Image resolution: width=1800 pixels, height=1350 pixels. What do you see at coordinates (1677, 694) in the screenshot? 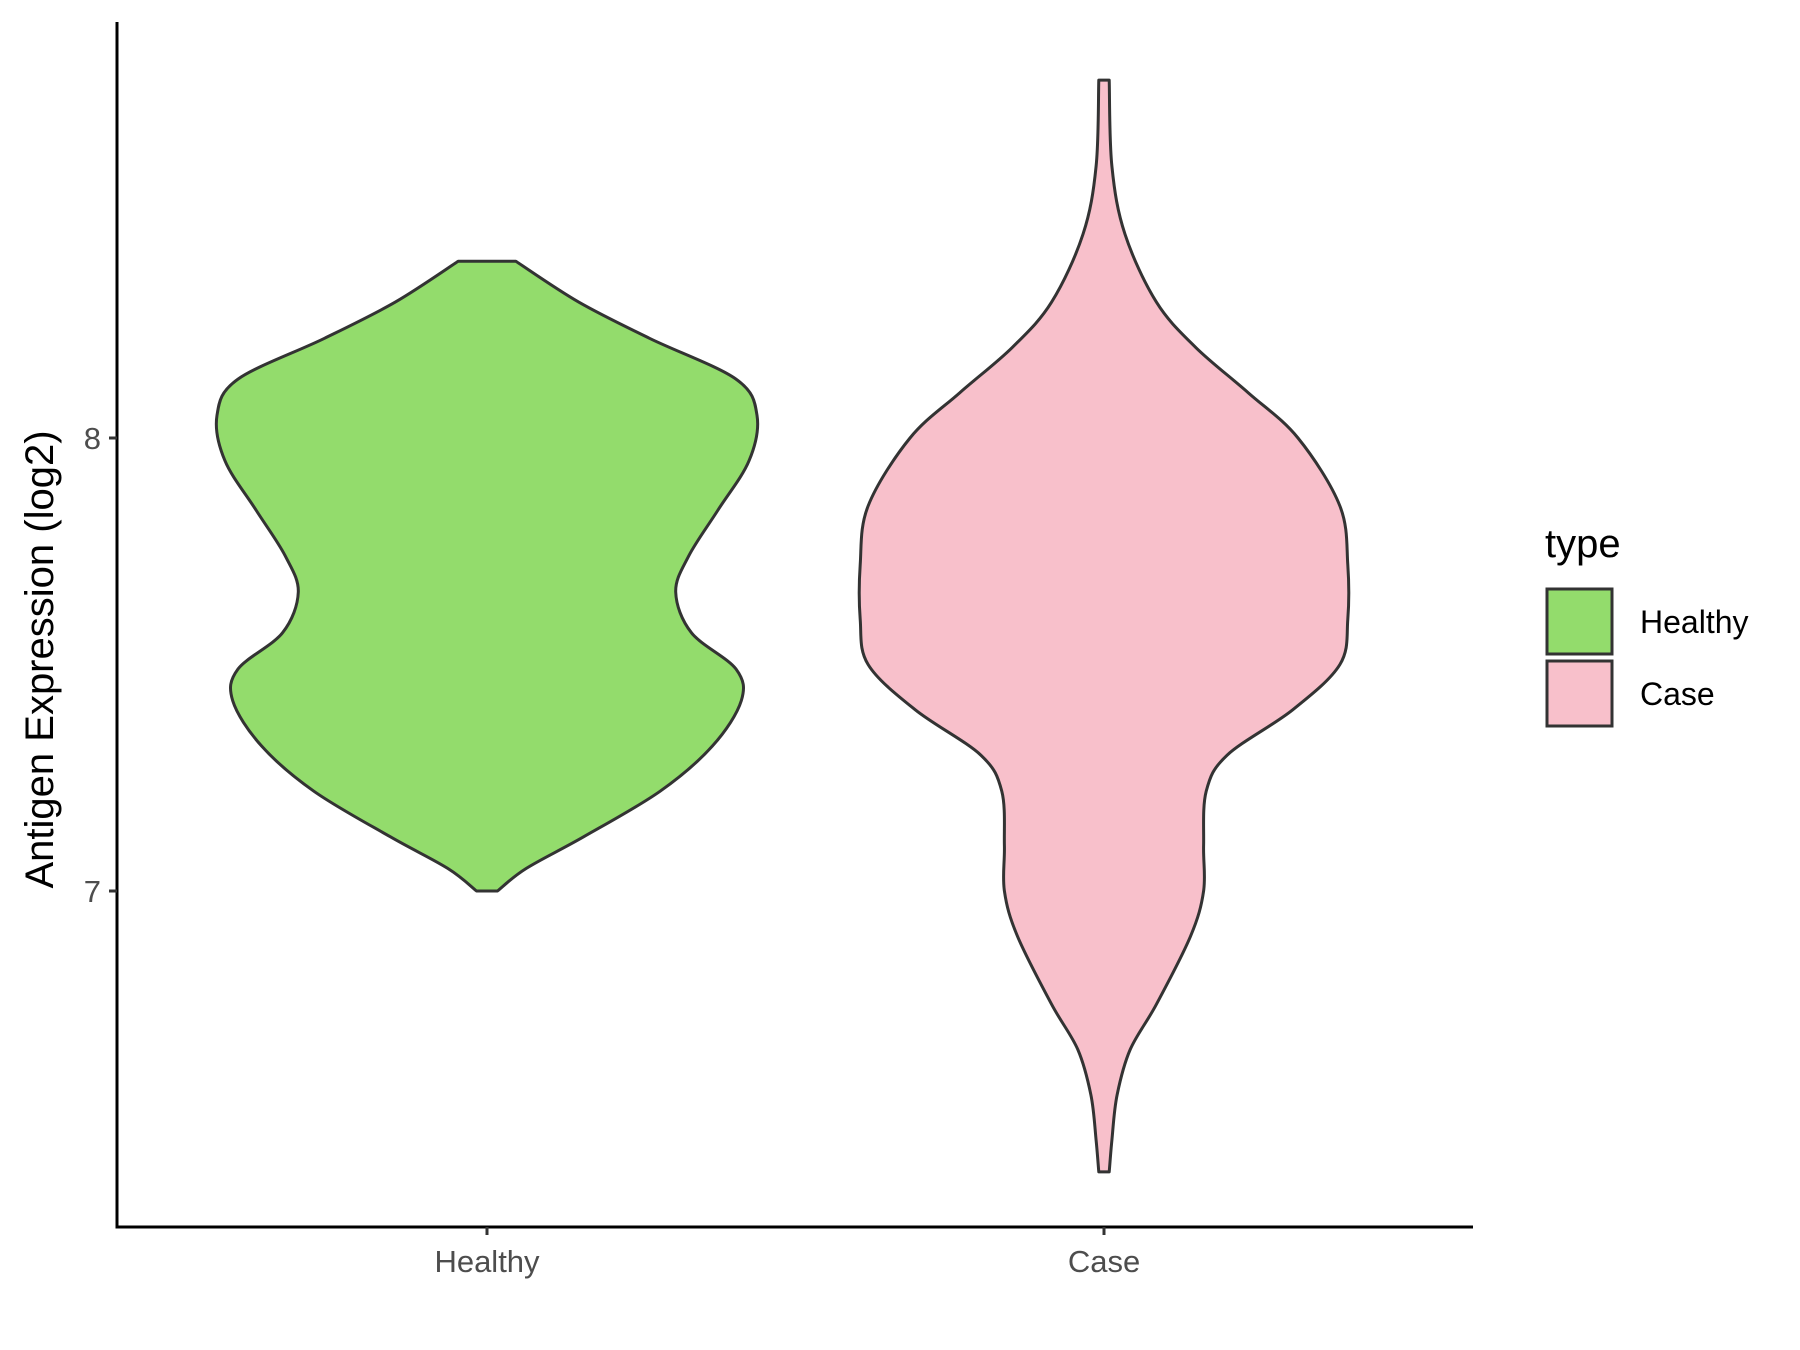
I see `legend-label-case: Case` at bounding box center [1677, 694].